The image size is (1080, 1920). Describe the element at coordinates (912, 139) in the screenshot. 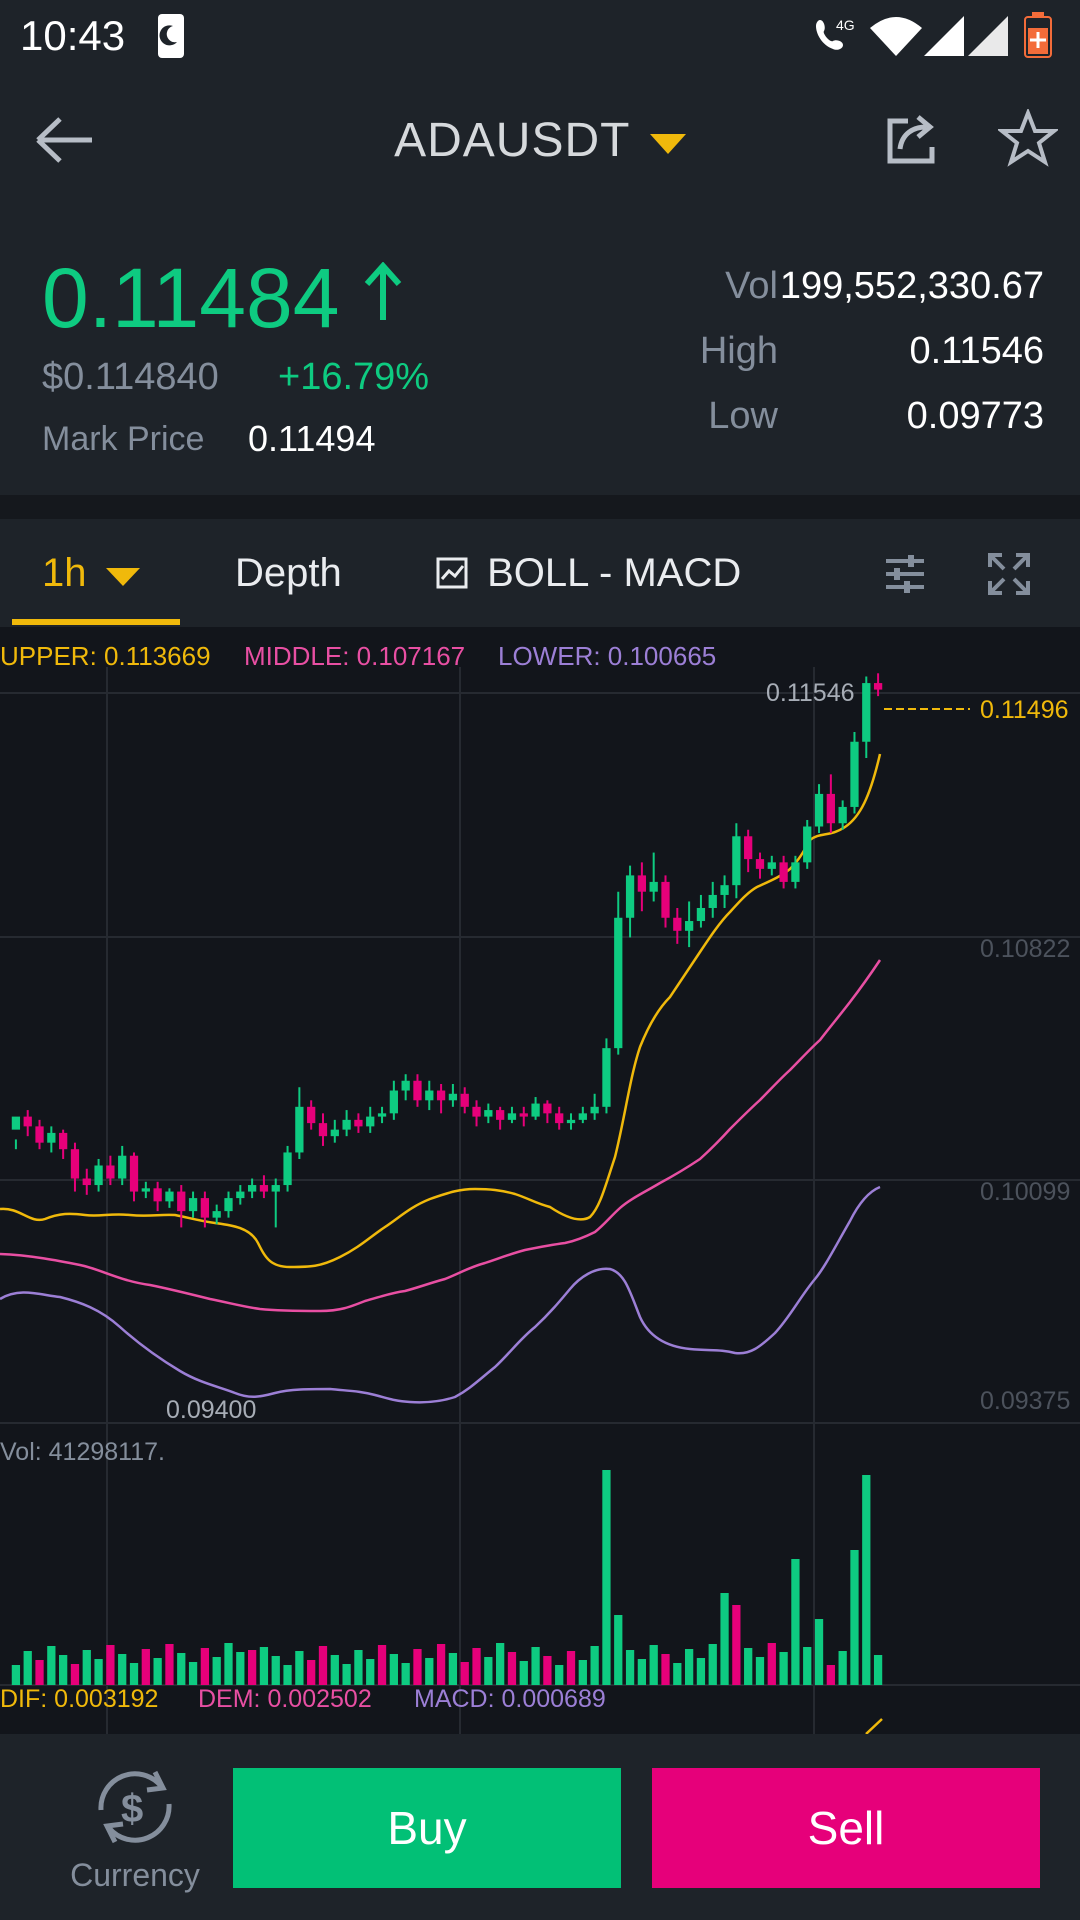

I see `share-icon` at that location.